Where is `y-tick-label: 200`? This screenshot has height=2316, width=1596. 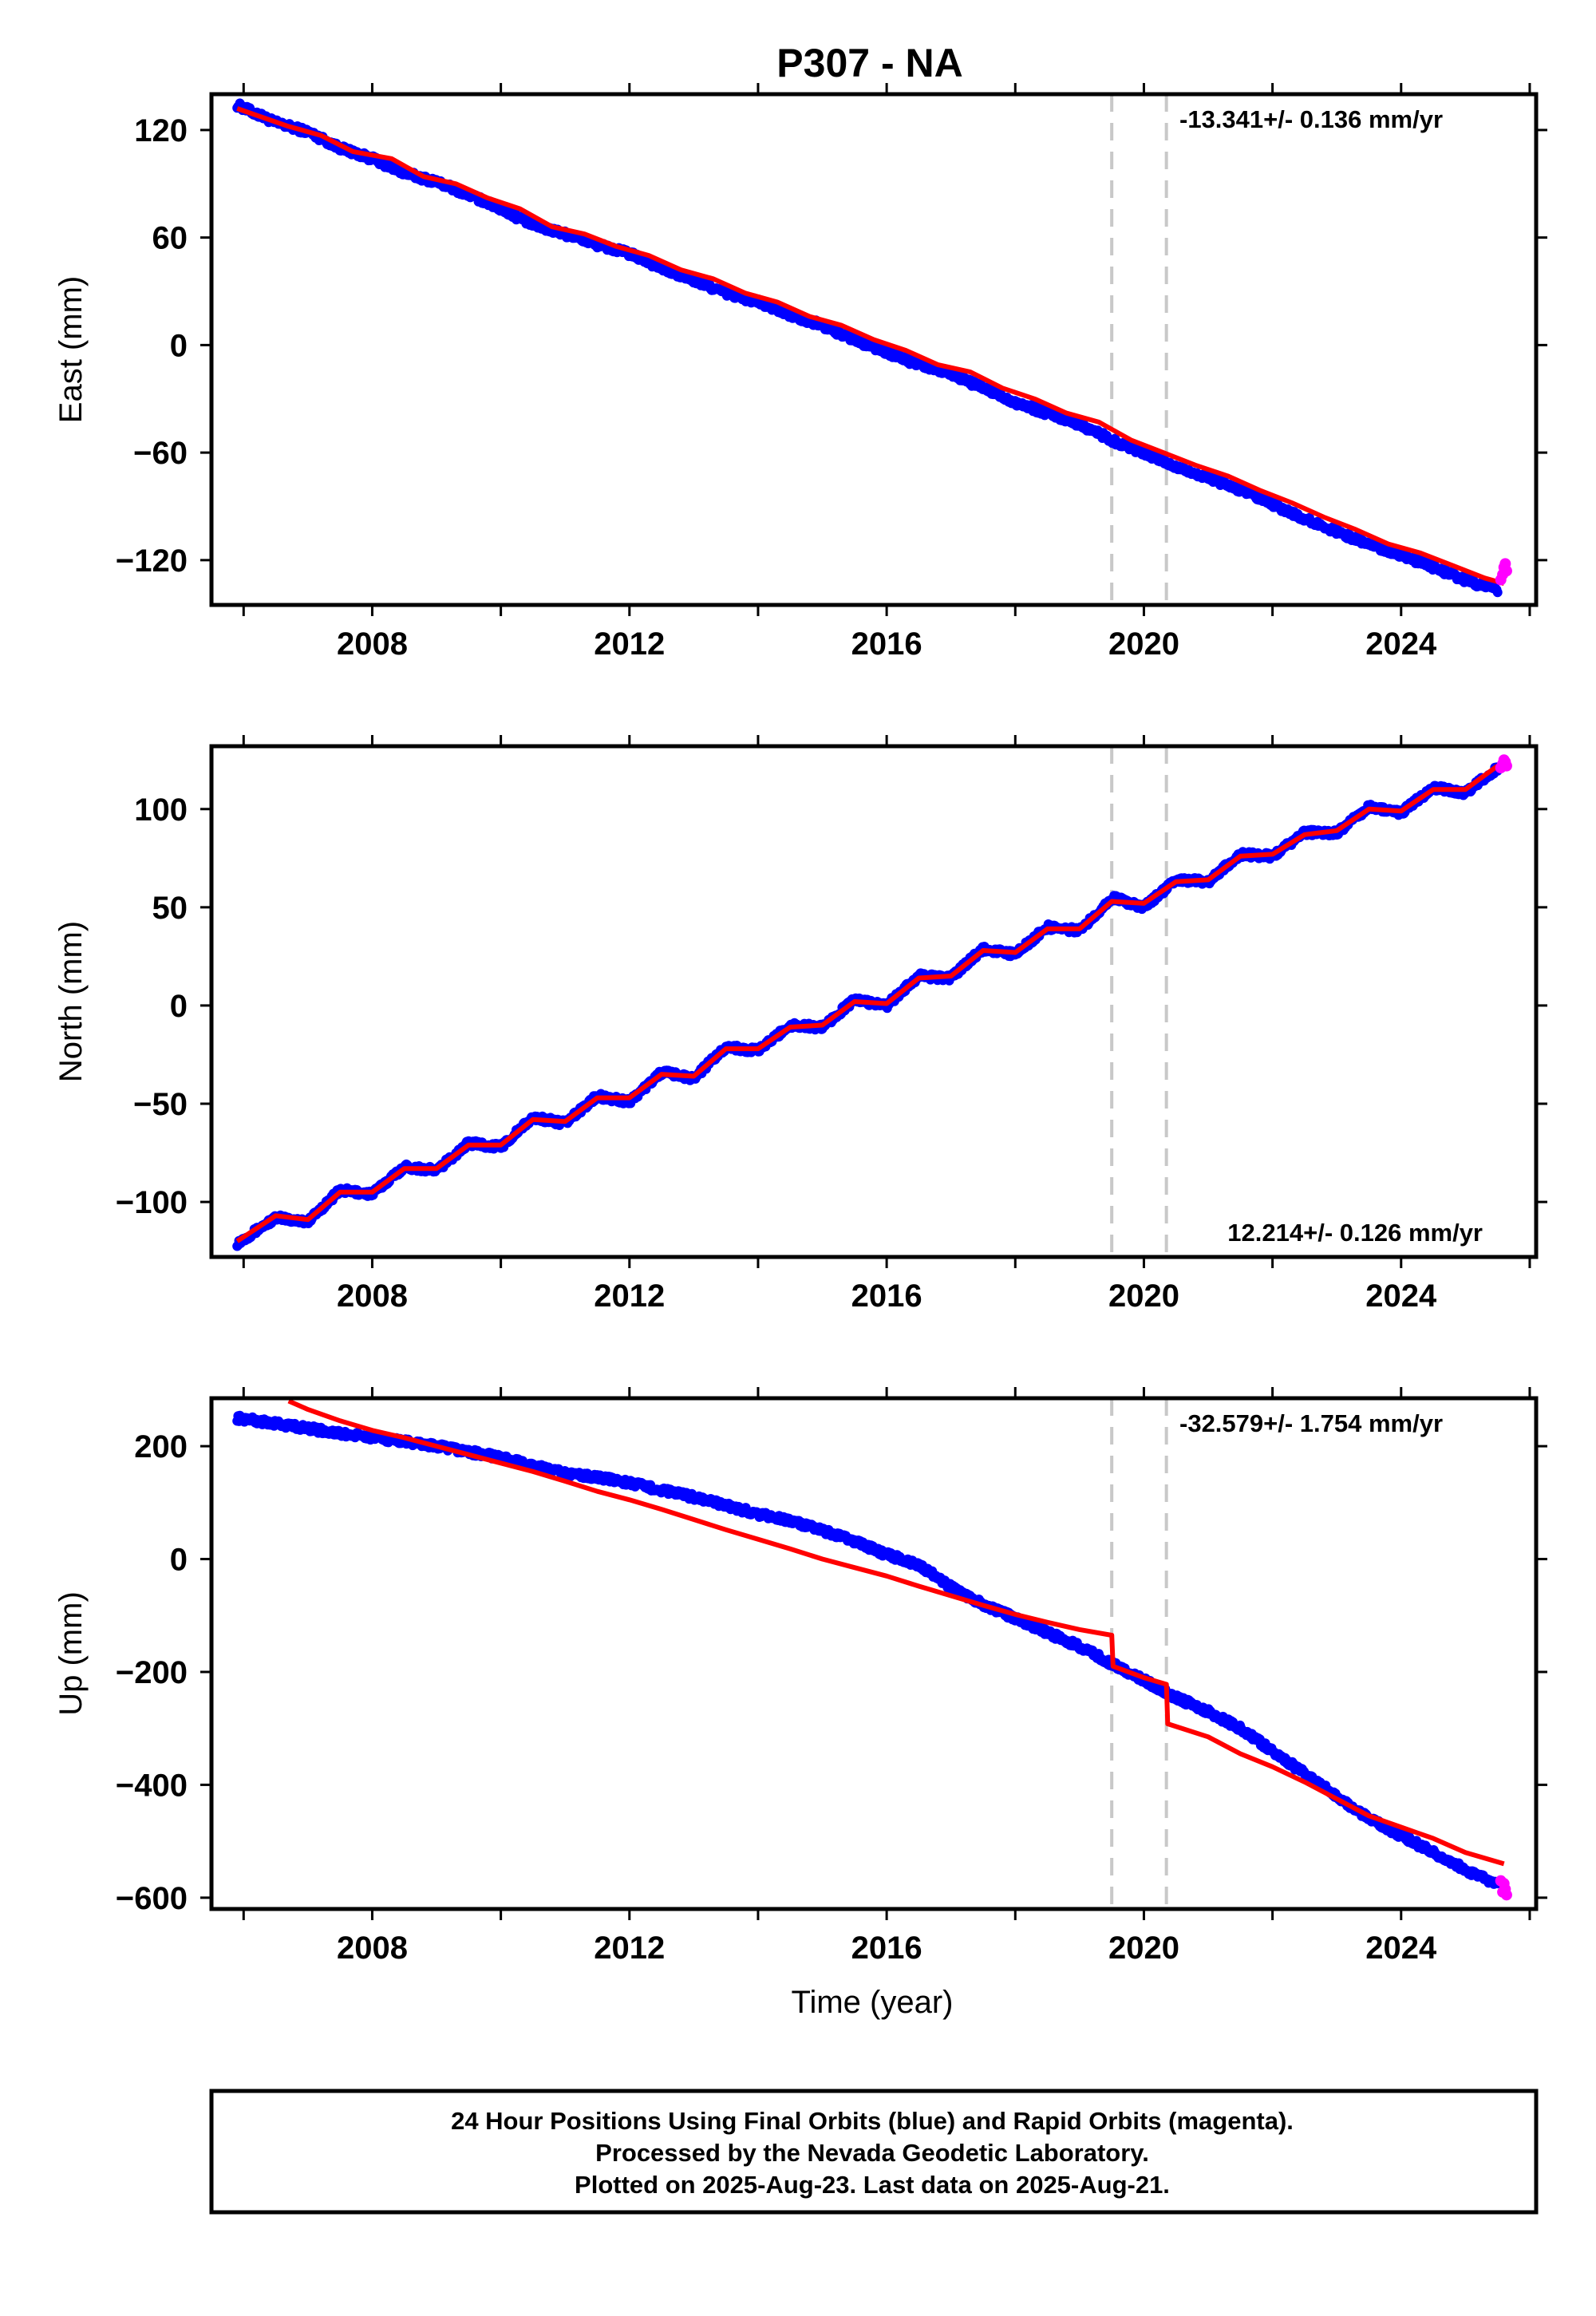 y-tick-label: 200 is located at coordinates (161, 1446).